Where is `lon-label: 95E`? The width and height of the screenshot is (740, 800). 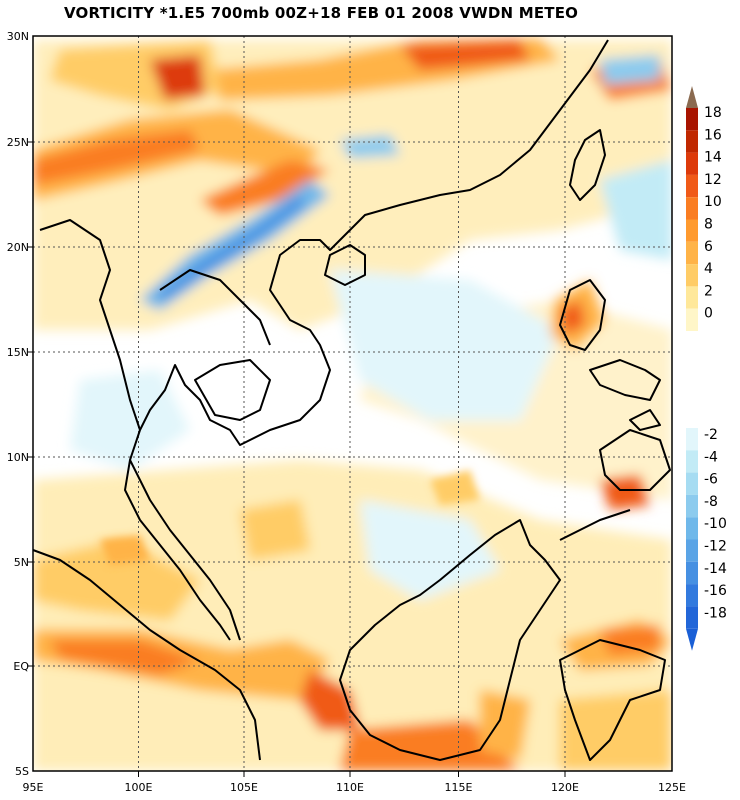 lon-label: 95E is located at coordinates (33, 787).